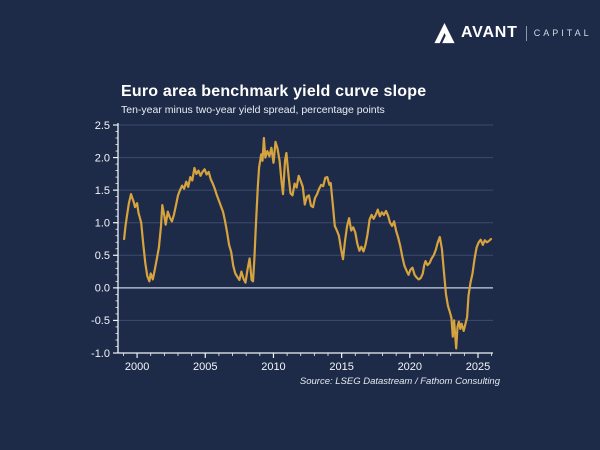 The width and height of the screenshot is (600, 450). Describe the element at coordinates (274, 91) in the screenshot. I see `chart-title: Euro area benchmark yield curve slope` at that location.